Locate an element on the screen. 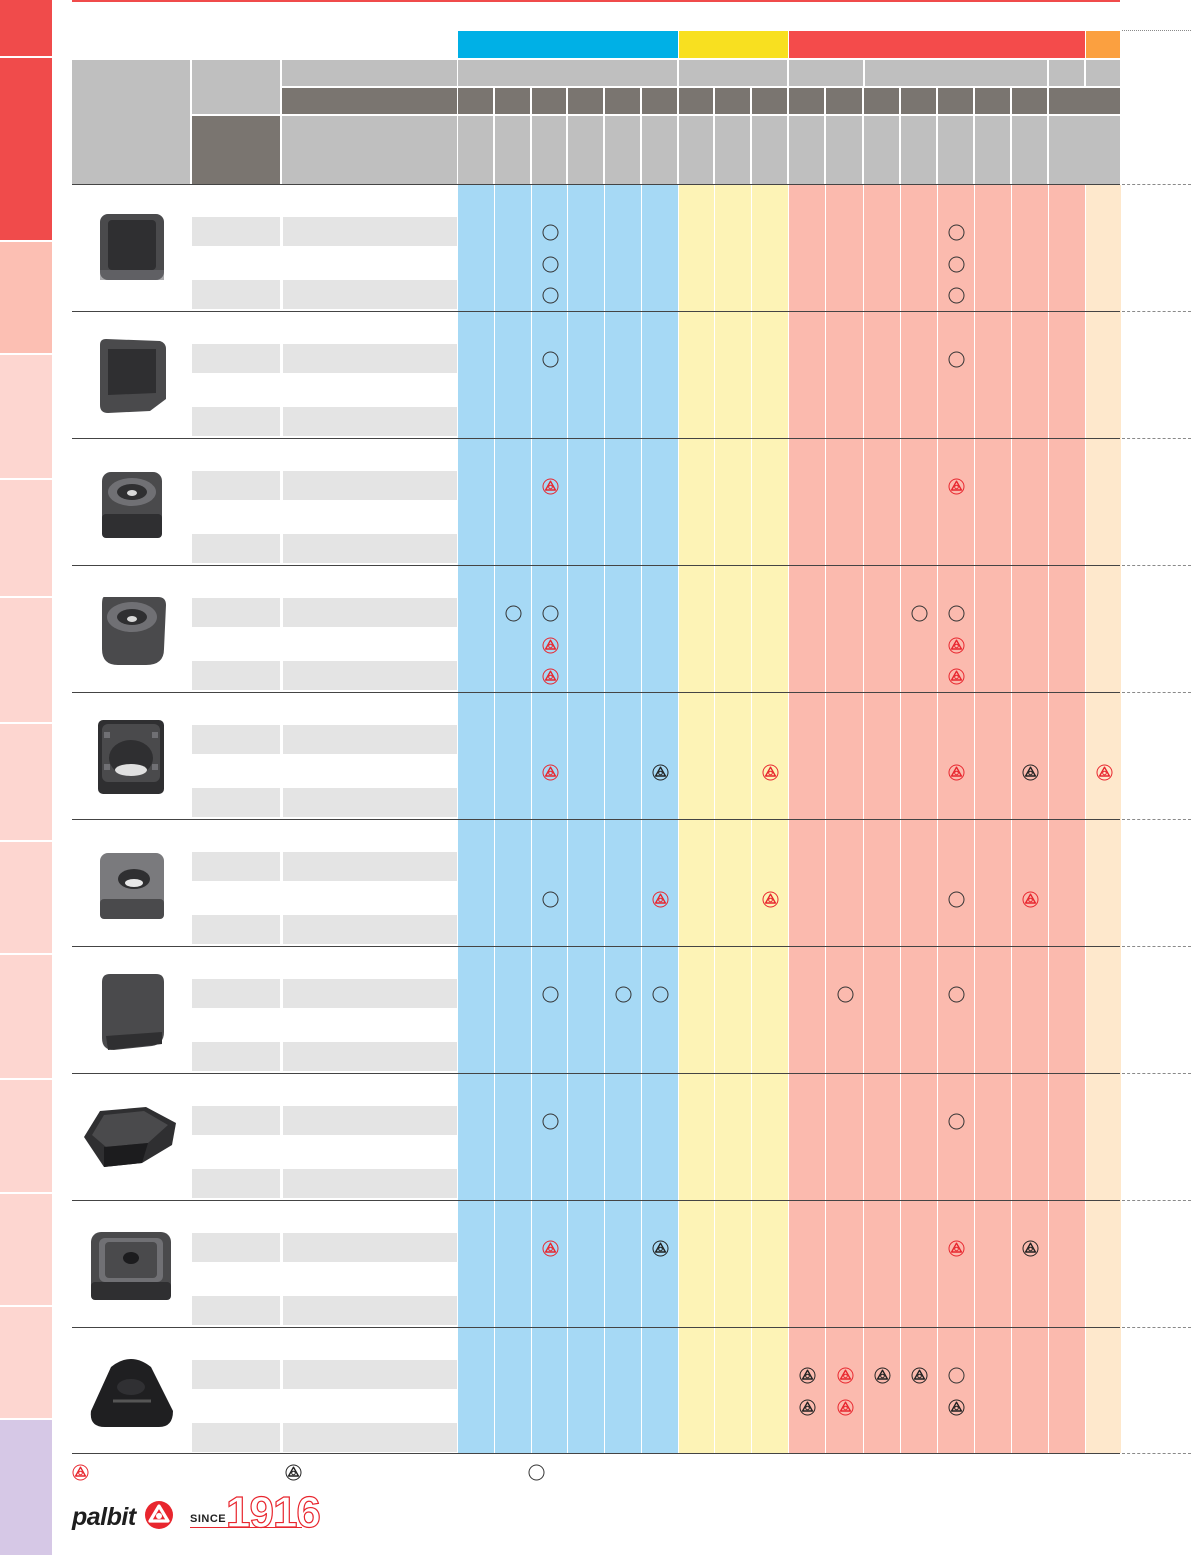  since-underline is located at coordinates (246, 1527).